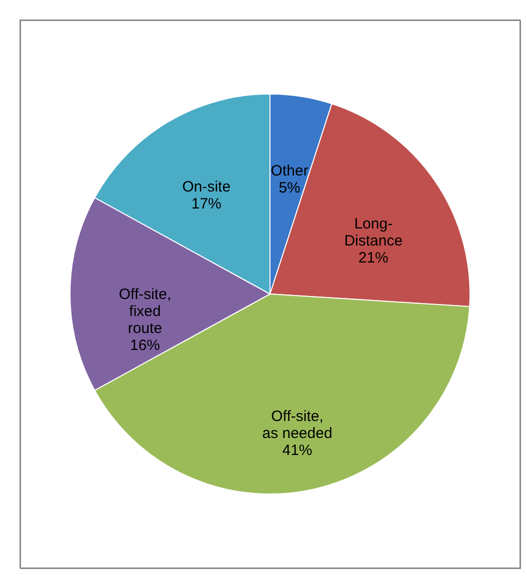 Image resolution: width=527 pixels, height=577 pixels. Describe the element at coordinates (297, 425) in the screenshot. I see `slice-label: Off-site, as needed` at that location.